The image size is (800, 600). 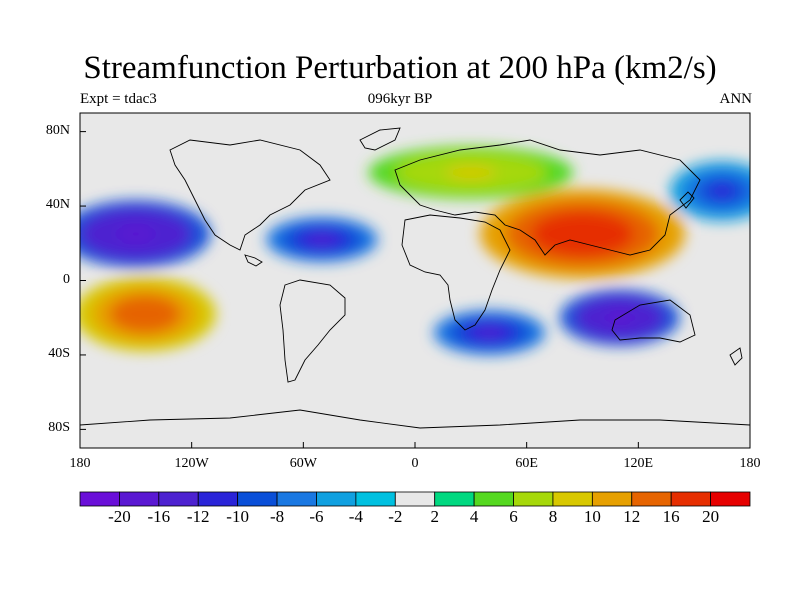 I want to click on colorbar-label: -4, so click(x=355, y=516).